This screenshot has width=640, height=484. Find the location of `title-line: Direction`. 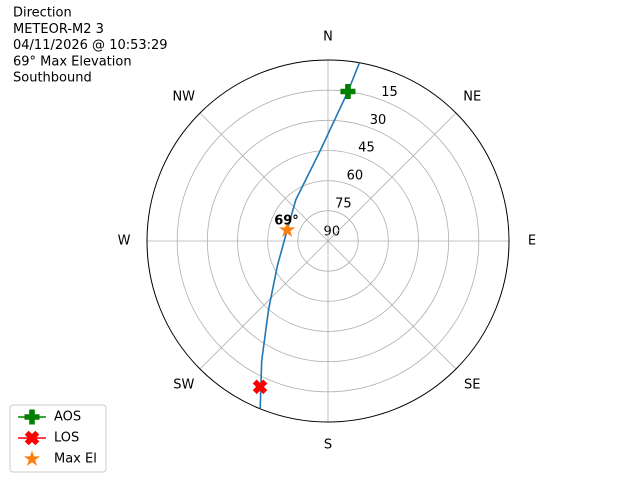

title-line: Direction is located at coordinates (42, 13).